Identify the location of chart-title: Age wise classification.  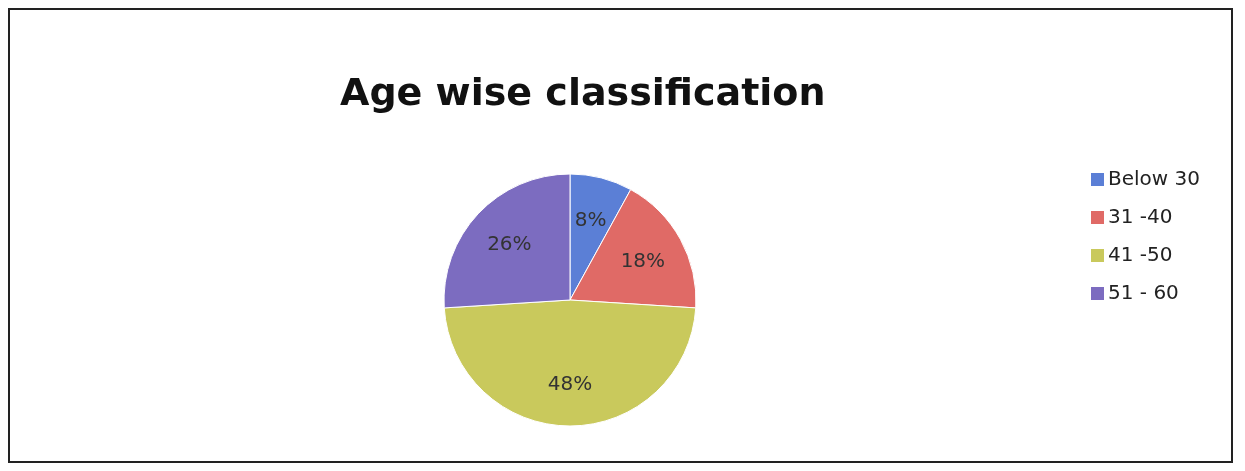
(583, 92).